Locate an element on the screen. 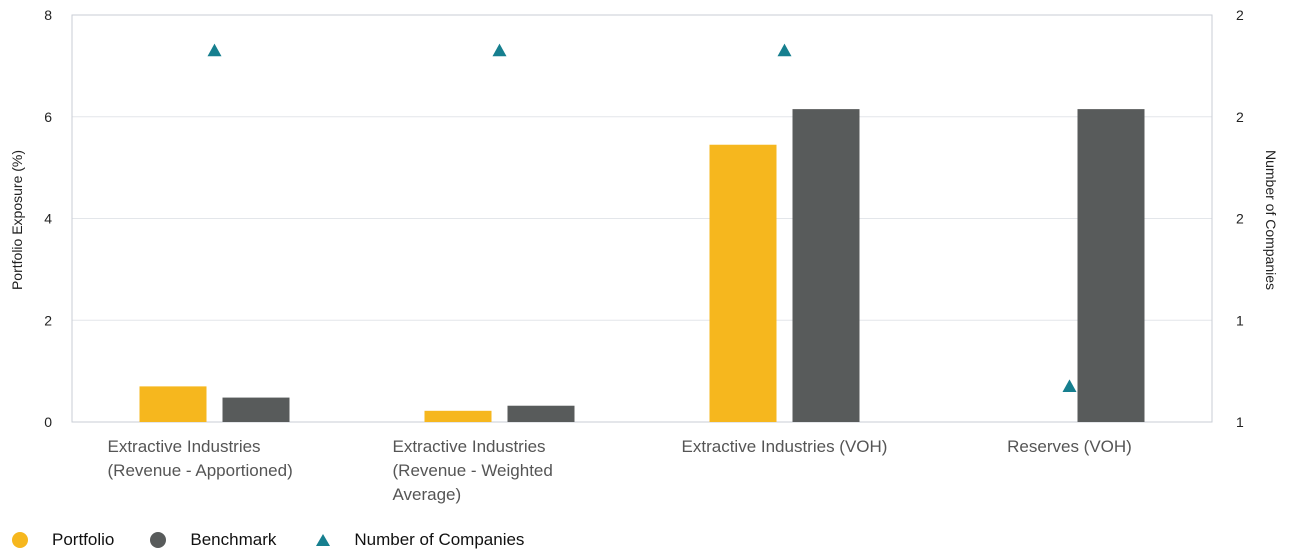 The image size is (1289, 554). legend-item-portfolio: Portfolio is located at coordinates (63, 540).